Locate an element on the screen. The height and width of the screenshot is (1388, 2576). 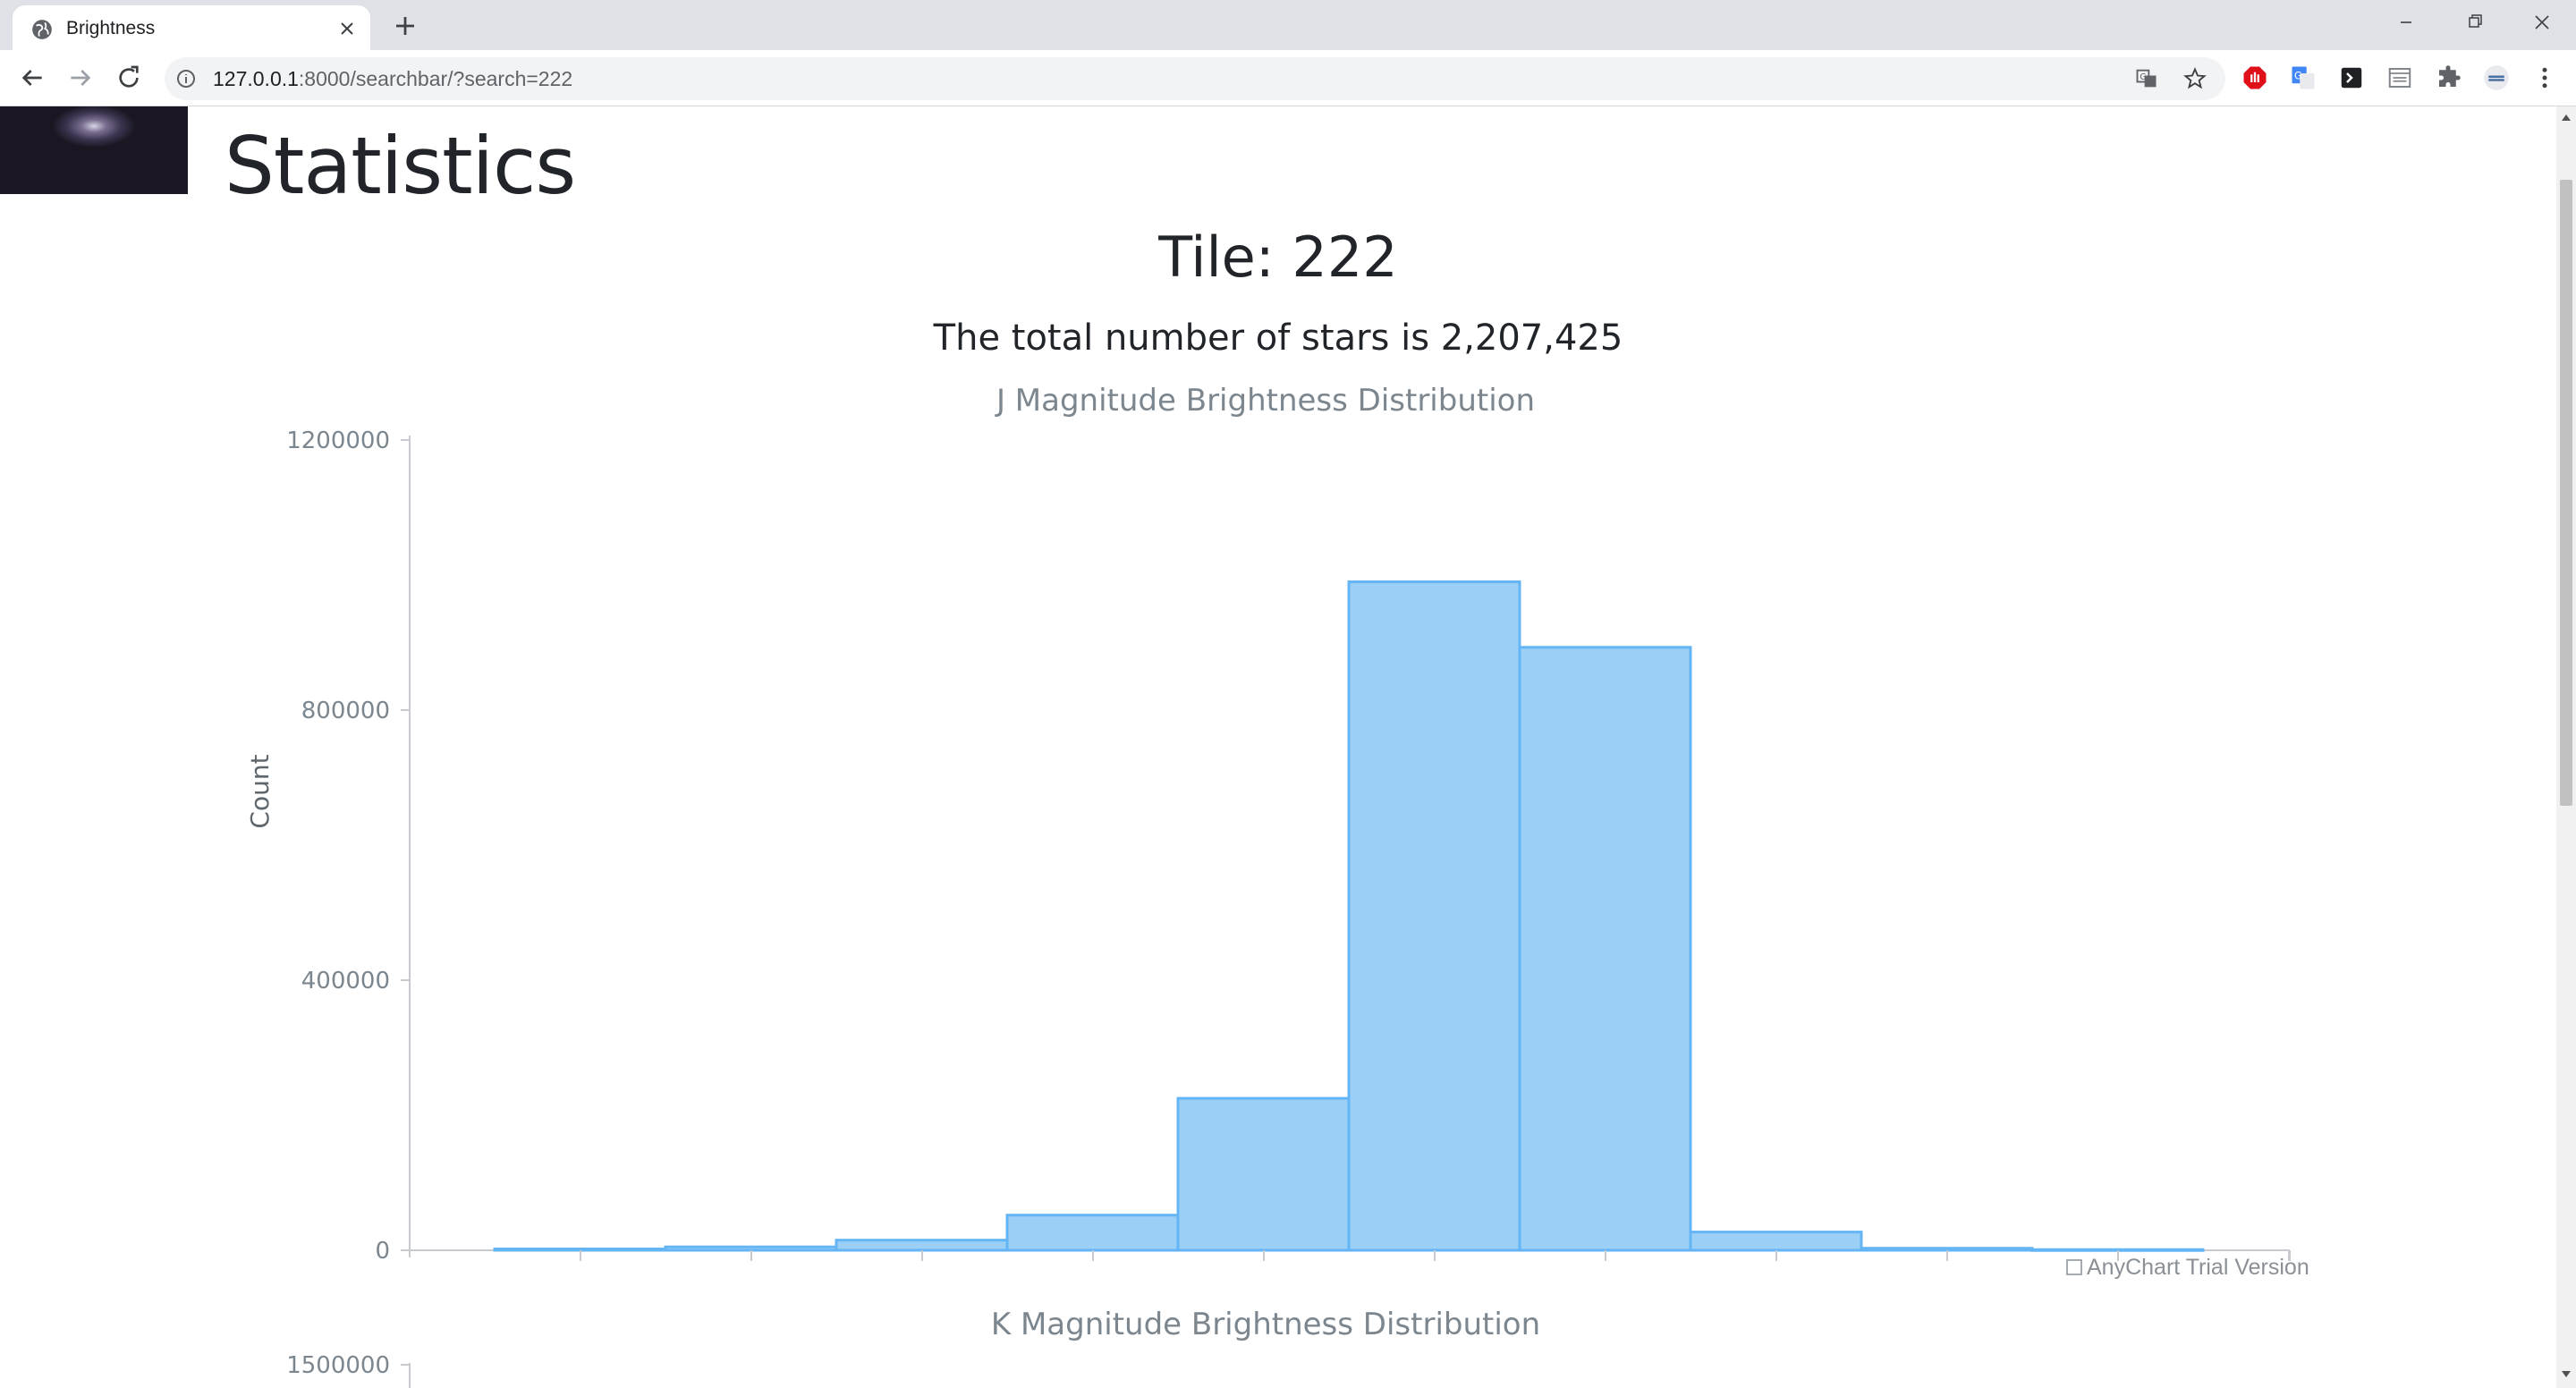
bookmark-star-icon is located at coordinates (2194, 78).